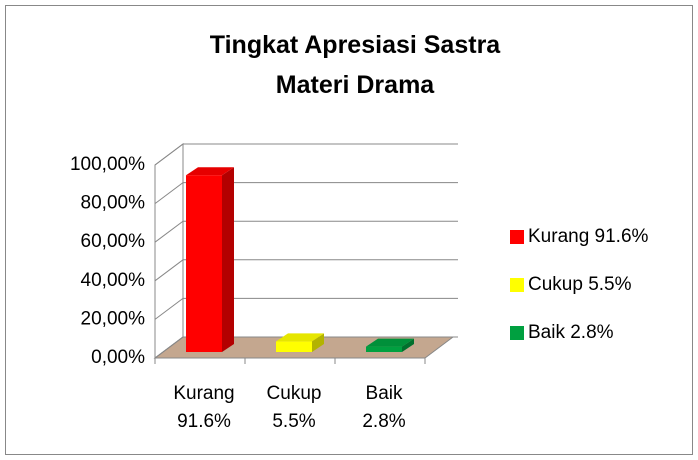 The width and height of the screenshot is (698, 460). What do you see at coordinates (113, 203) in the screenshot?
I see `y-tick-label: 80,00%` at bounding box center [113, 203].